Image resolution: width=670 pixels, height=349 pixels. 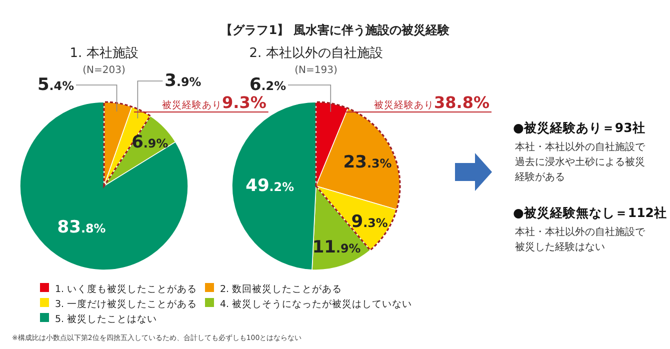 What do you see at coordinates (335, 30) in the screenshot?
I see `text: 【グラフ1】 風水害に伴う施設の被災経験` at bounding box center [335, 30].